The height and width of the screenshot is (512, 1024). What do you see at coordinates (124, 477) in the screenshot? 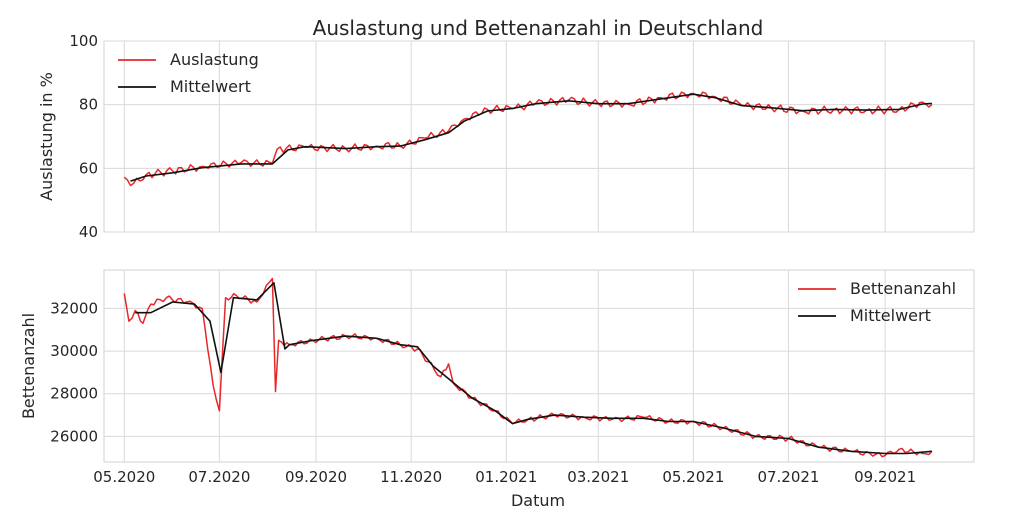
I see `x-tick-label: 05.2020` at bounding box center [124, 477].